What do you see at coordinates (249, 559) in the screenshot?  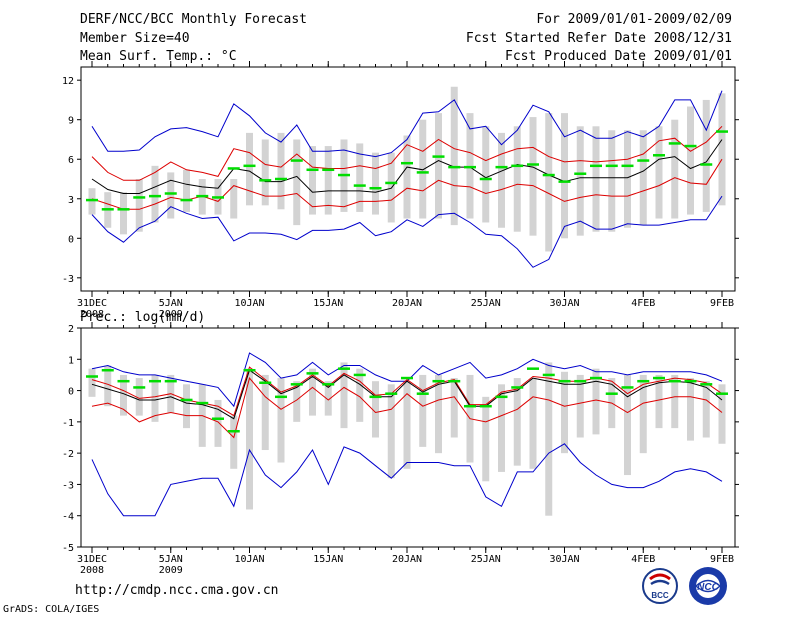 I see `x-tick-label: 10JAN` at bounding box center [249, 559].